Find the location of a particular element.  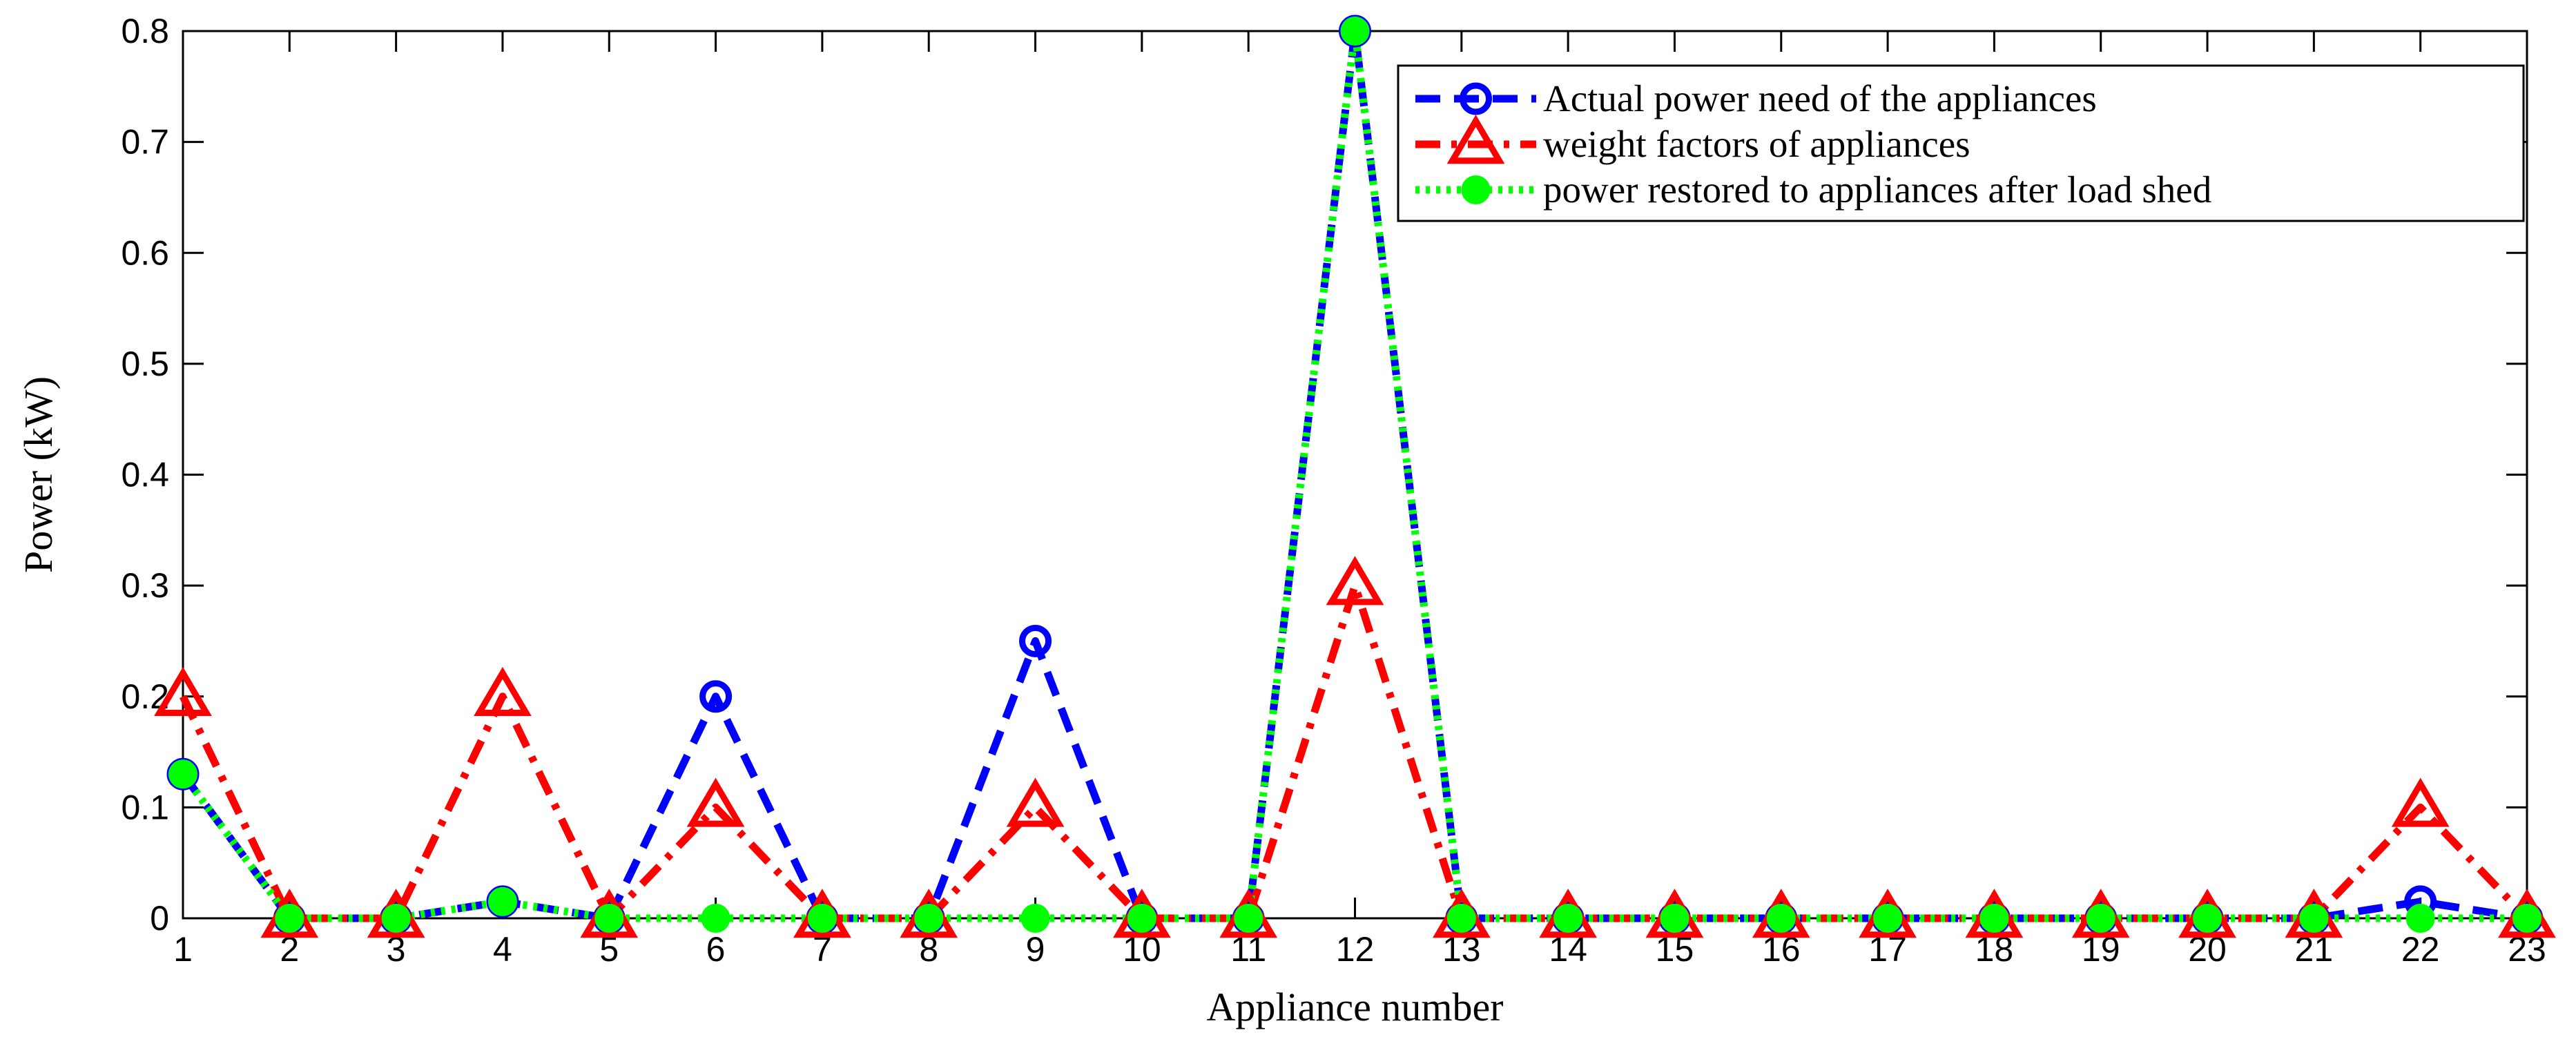

y-tick-label: 0.8 is located at coordinates (145, 31).